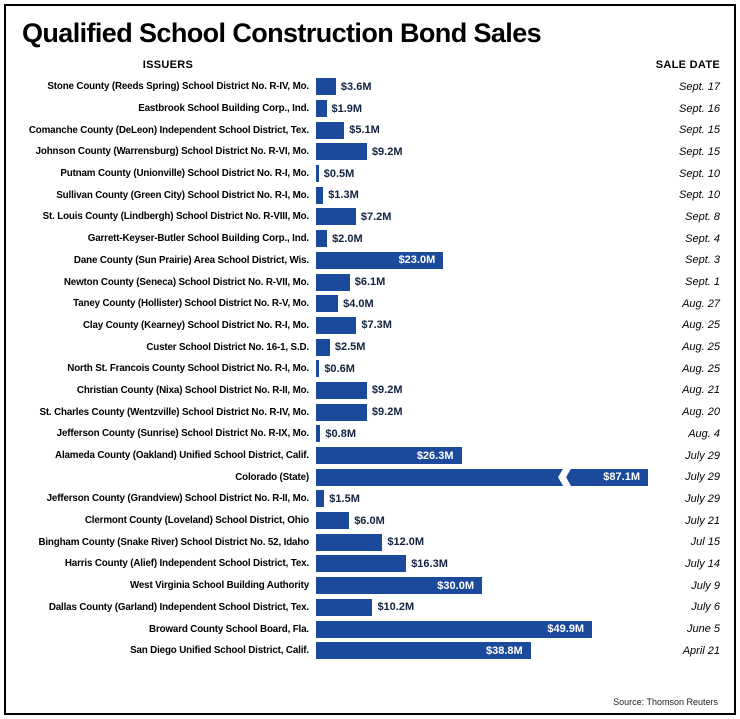  I want to click on value-label: $3.6M, so click(356, 86).